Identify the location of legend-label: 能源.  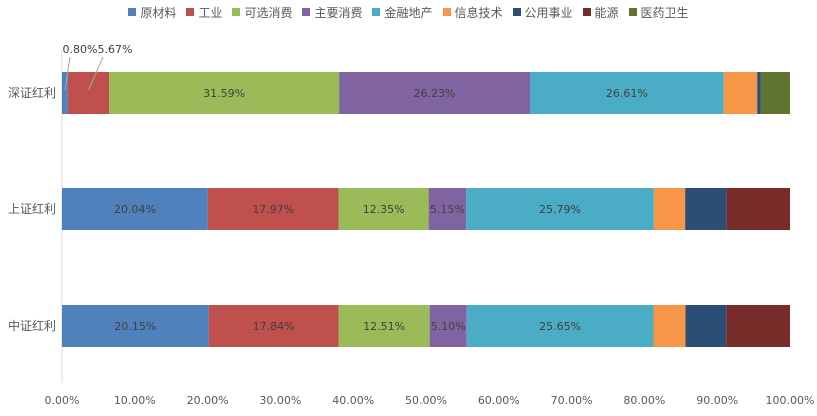
(606, 12).